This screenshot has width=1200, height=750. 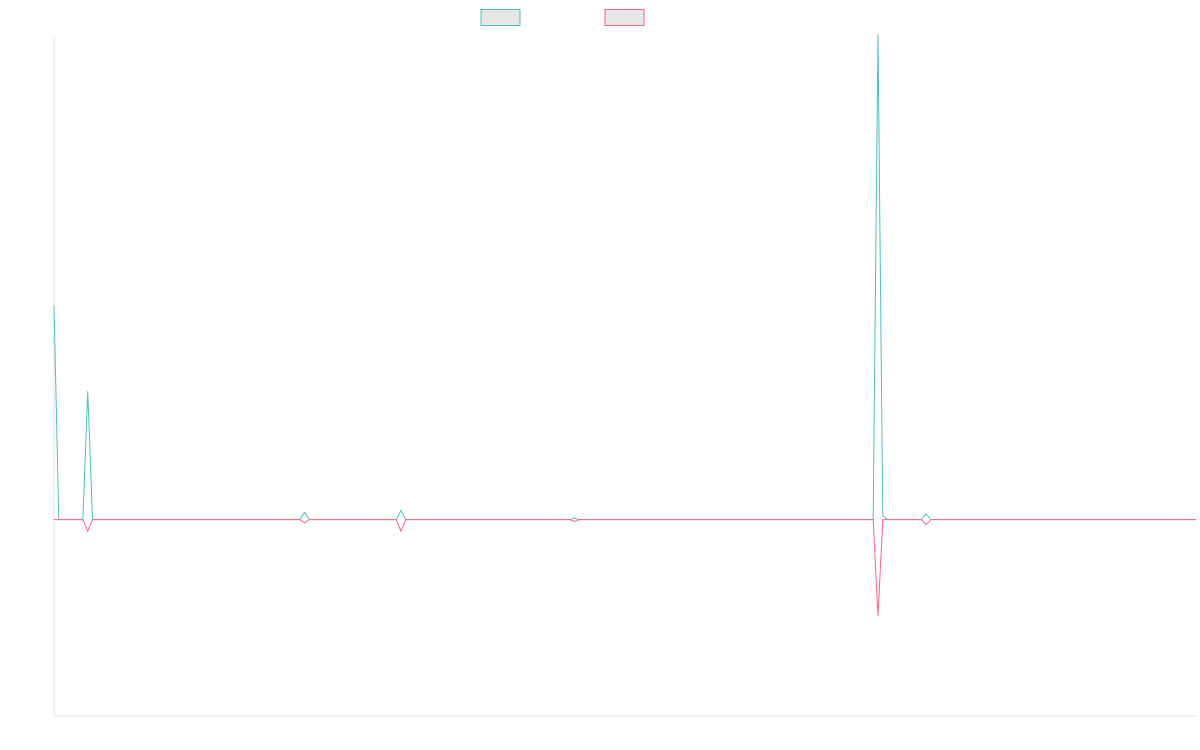 What do you see at coordinates (562, 17) in the screenshot?
I see `legend` at bounding box center [562, 17].